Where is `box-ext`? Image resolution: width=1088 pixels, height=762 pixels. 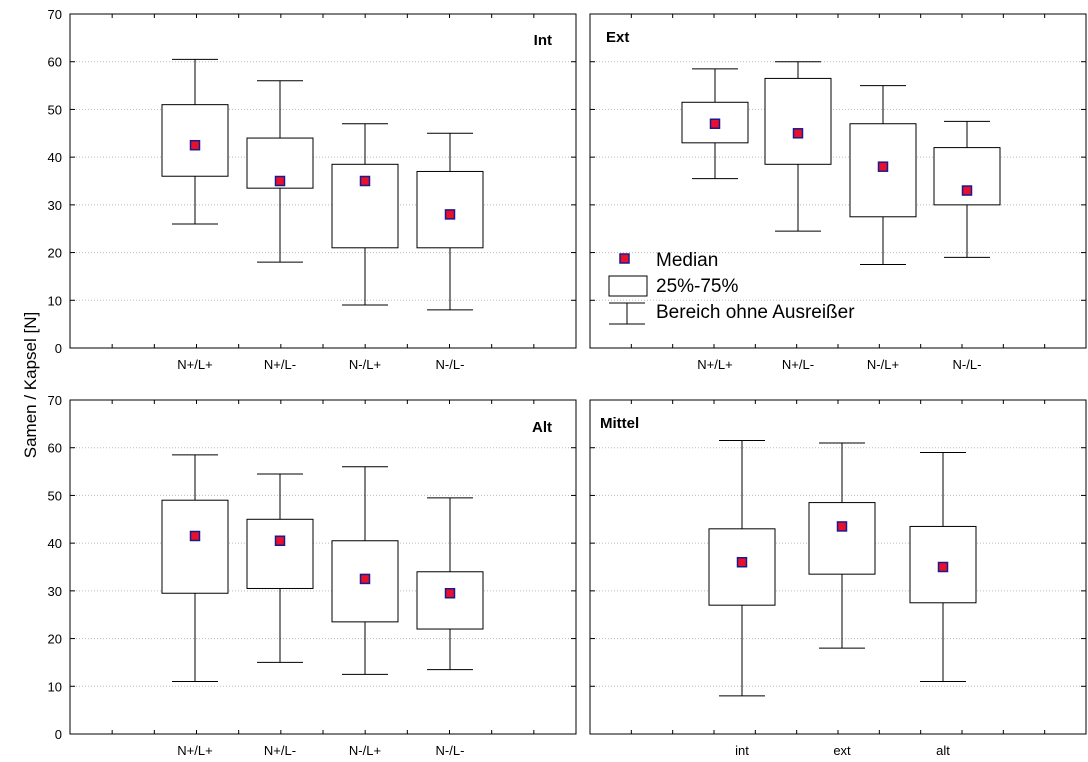 box-ext is located at coordinates (842, 545).